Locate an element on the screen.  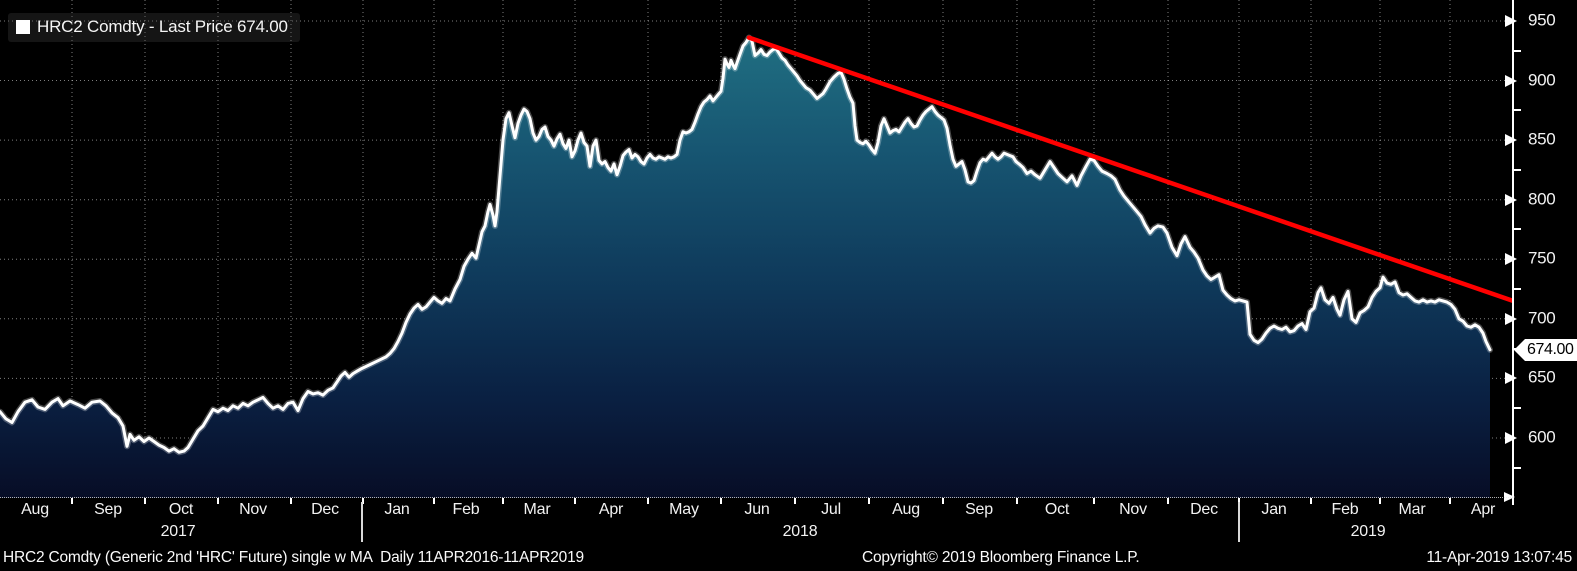
legend: HRC2 Comdty - Last Price 674.00 is located at coordinates (154, 27).